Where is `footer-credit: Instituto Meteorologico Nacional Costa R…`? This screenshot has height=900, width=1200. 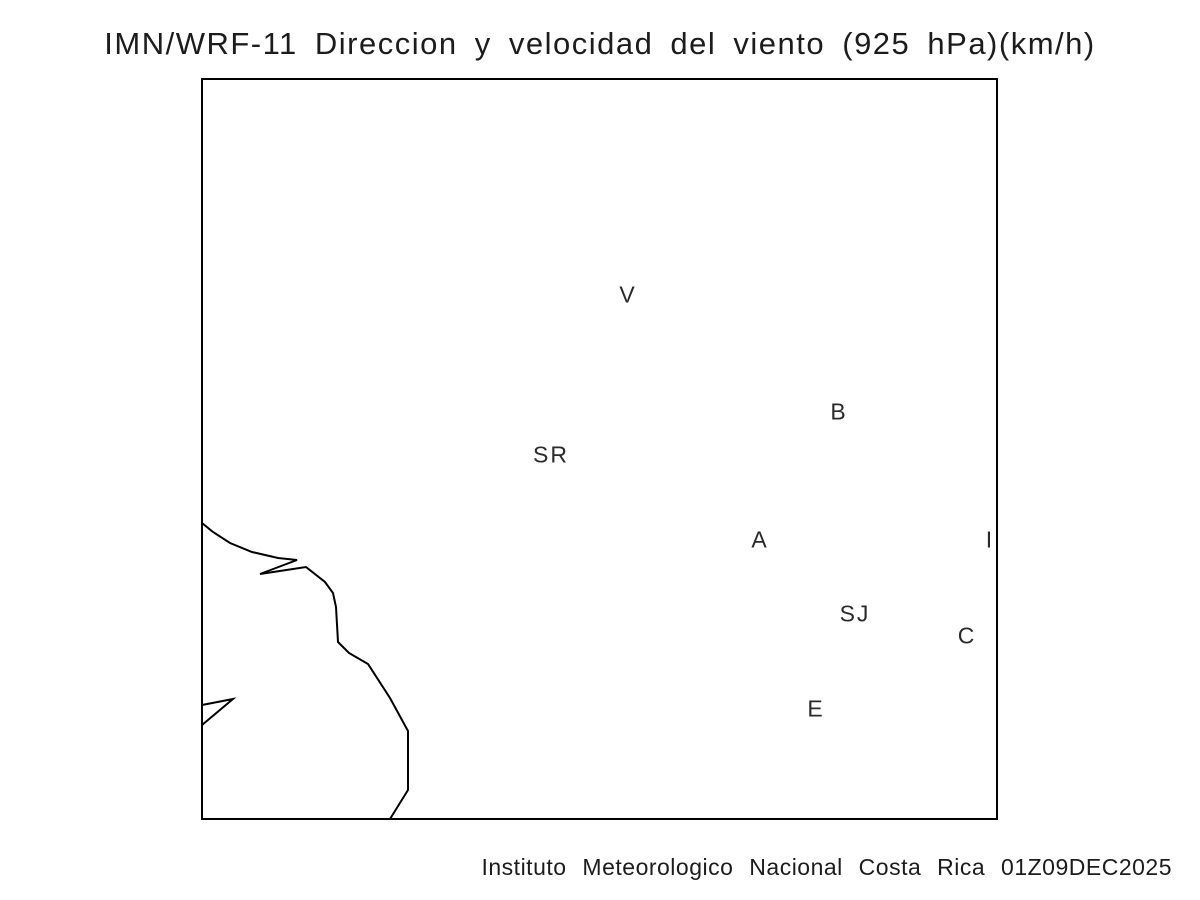
footer-credit: Instituto Meteorologico Nacional Costa R… is located at coordinates (826, 867).